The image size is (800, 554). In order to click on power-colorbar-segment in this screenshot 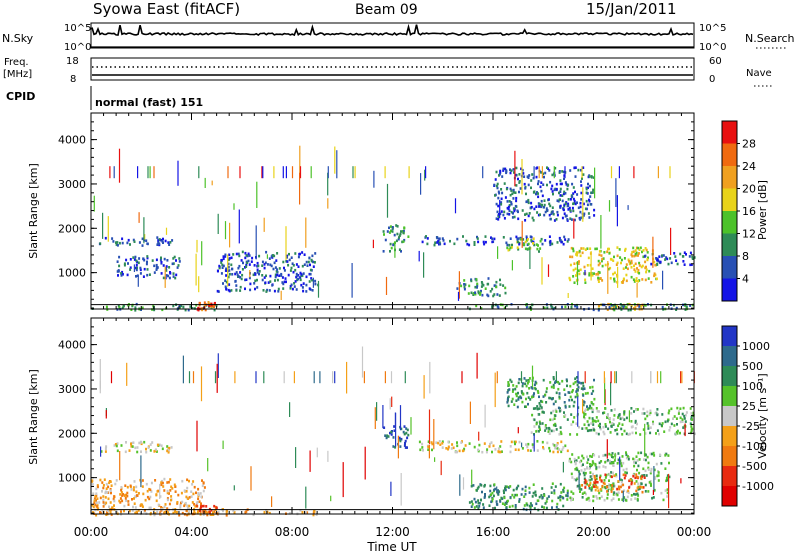, I will do `click(729, 199)`.